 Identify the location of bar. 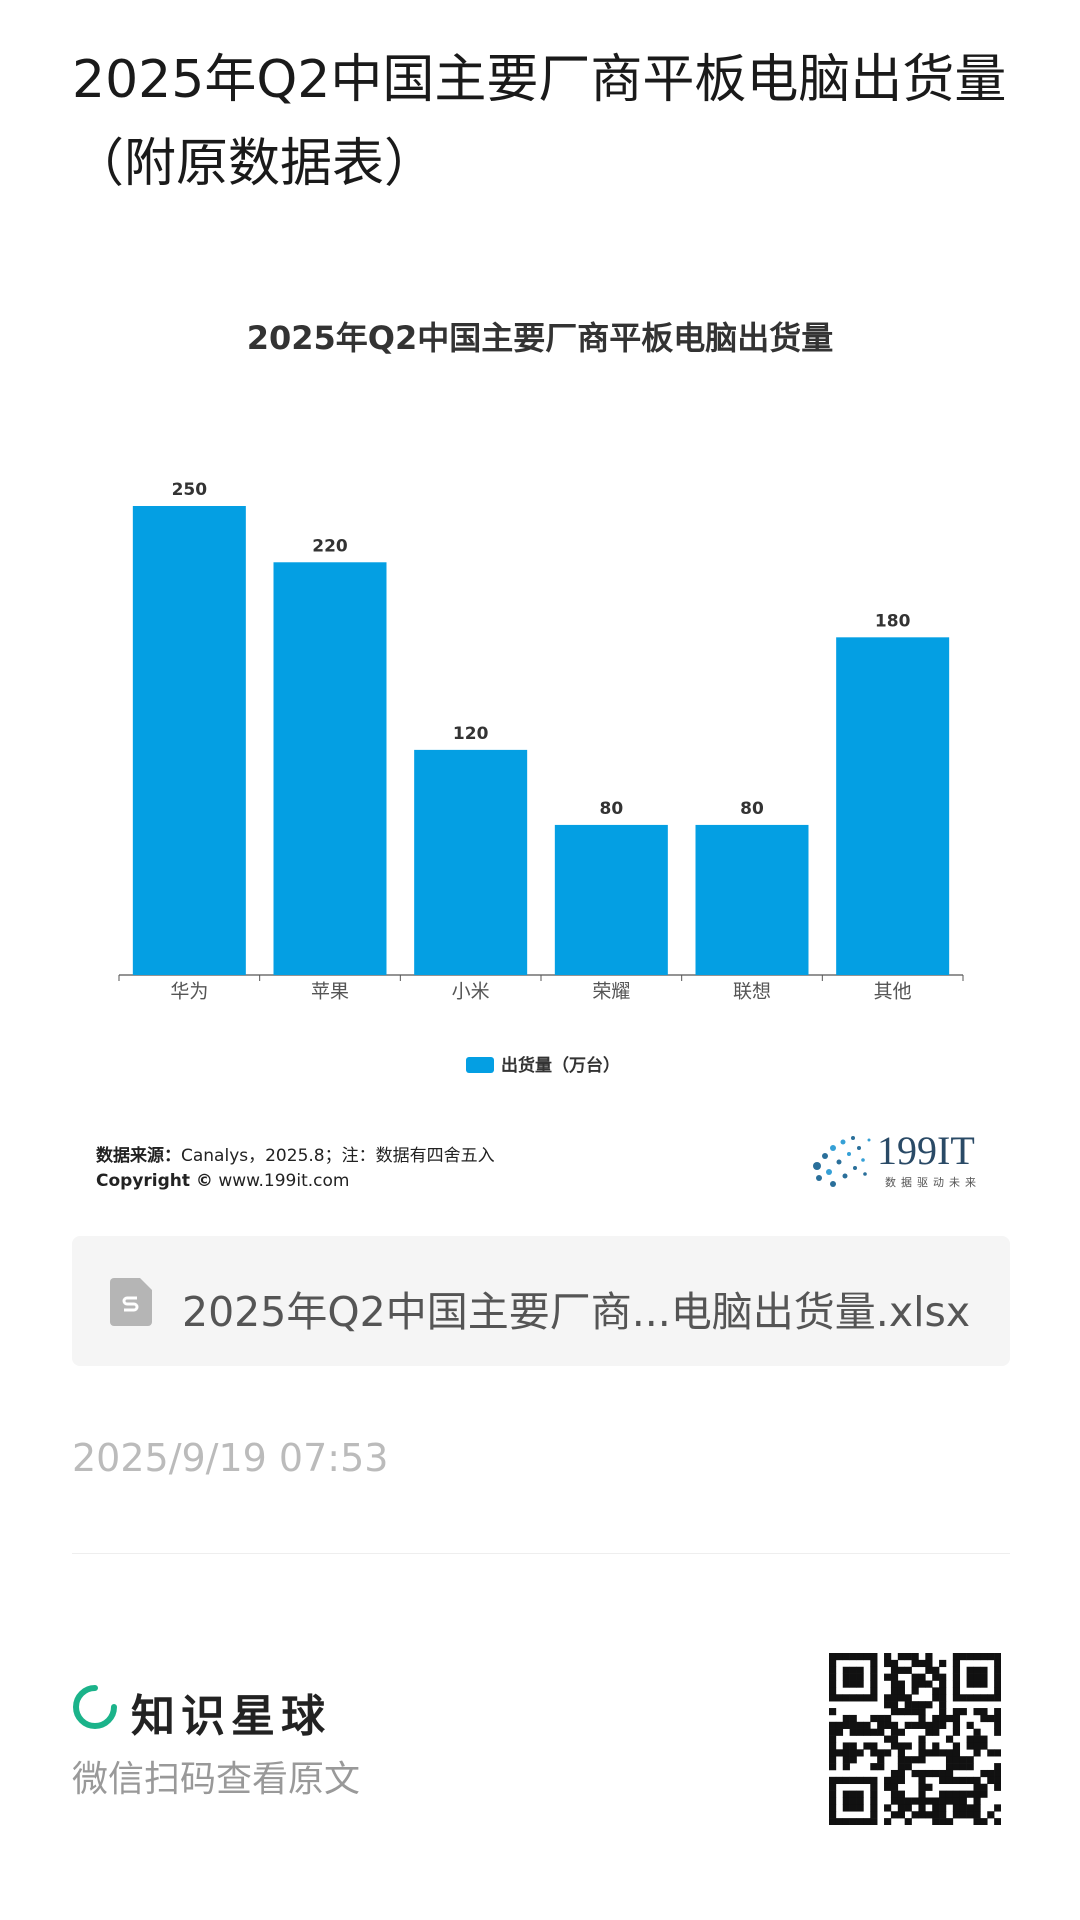
(611, 899).